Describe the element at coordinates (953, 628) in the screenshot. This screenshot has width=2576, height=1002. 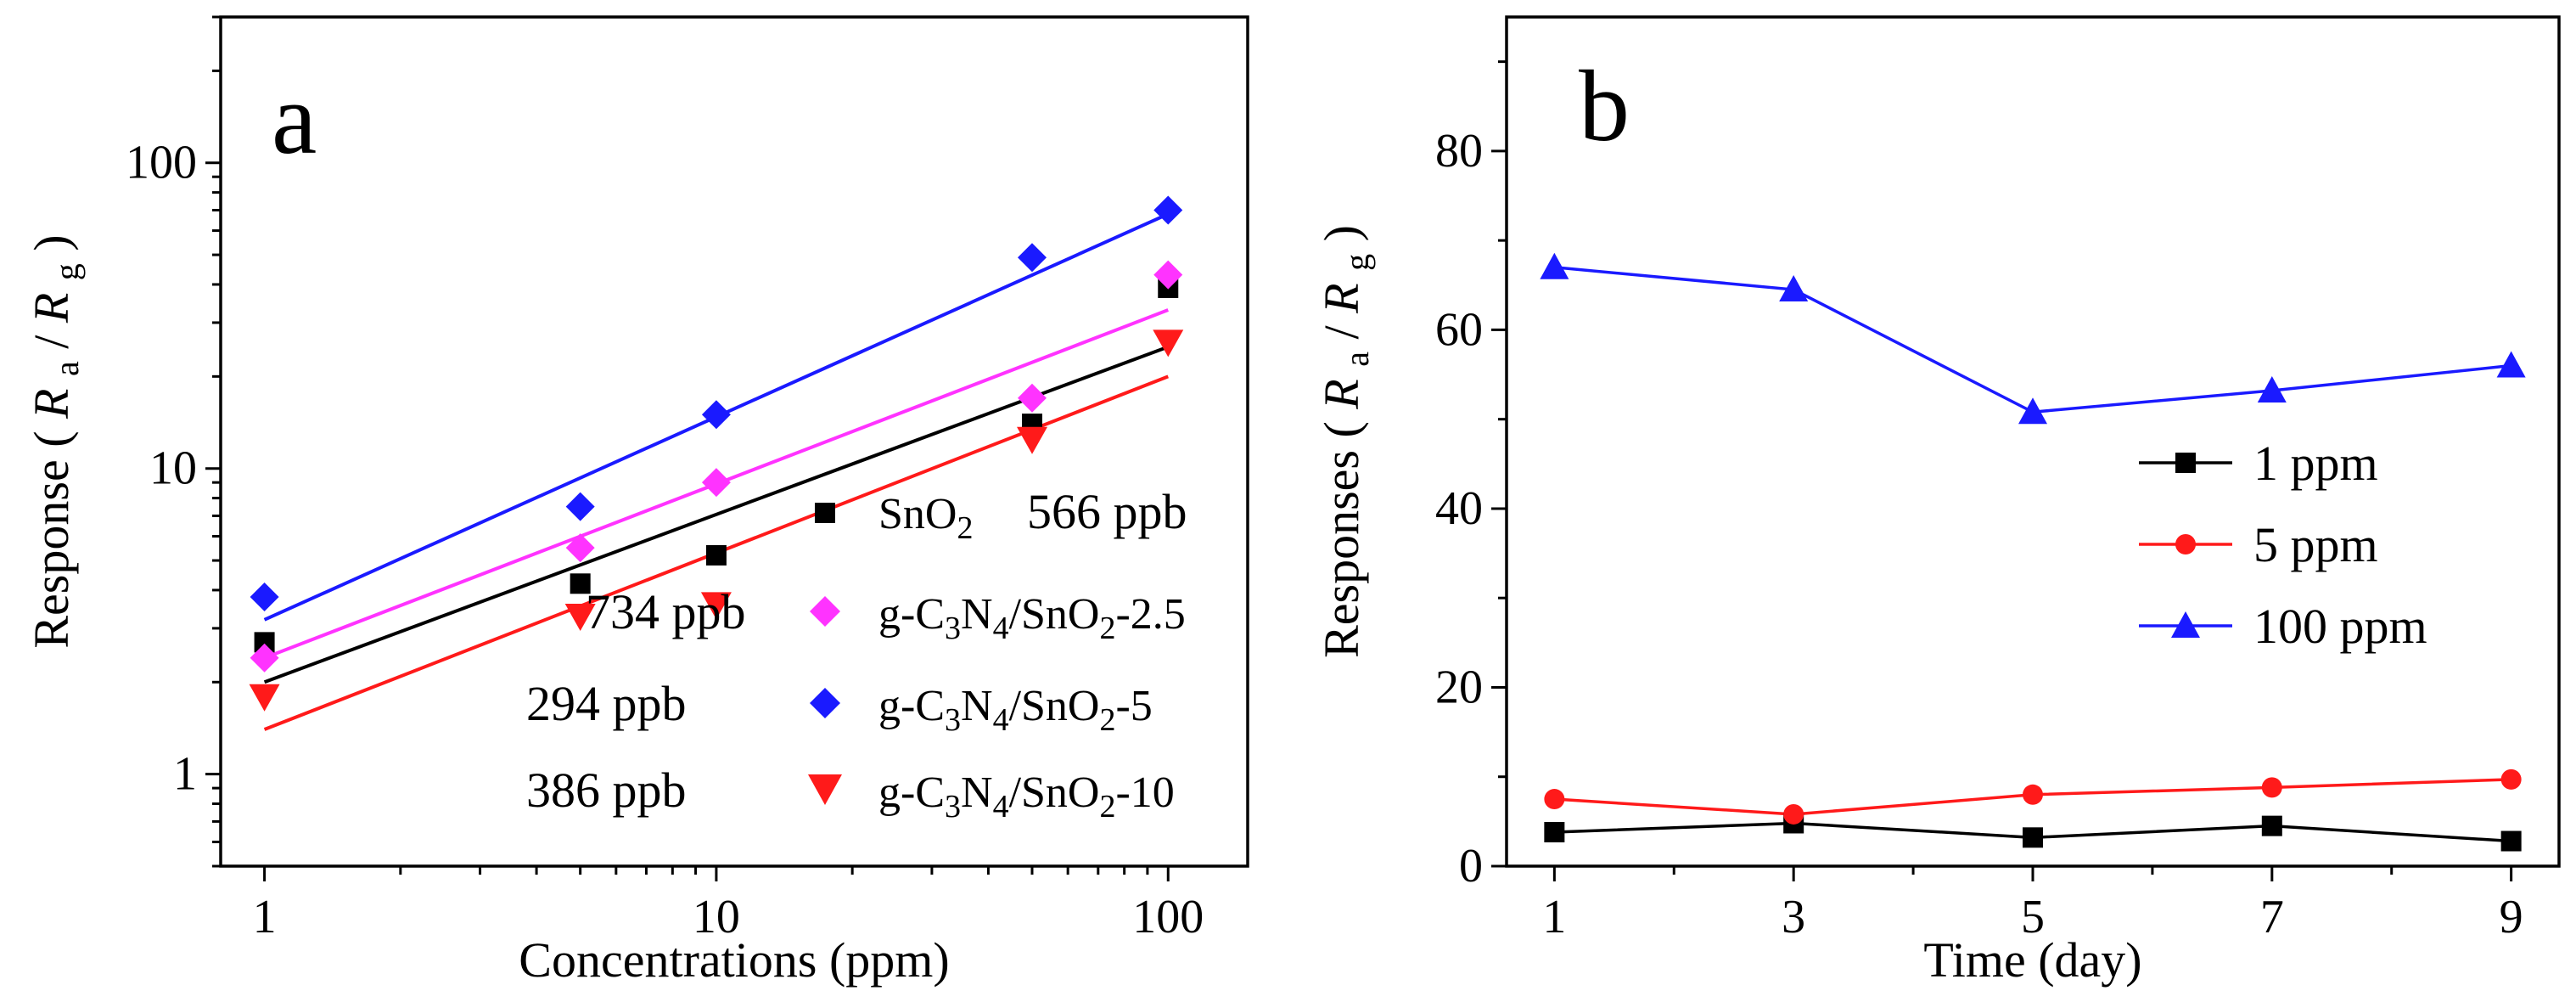
I see `legend-cn25-b: 3` at that location.